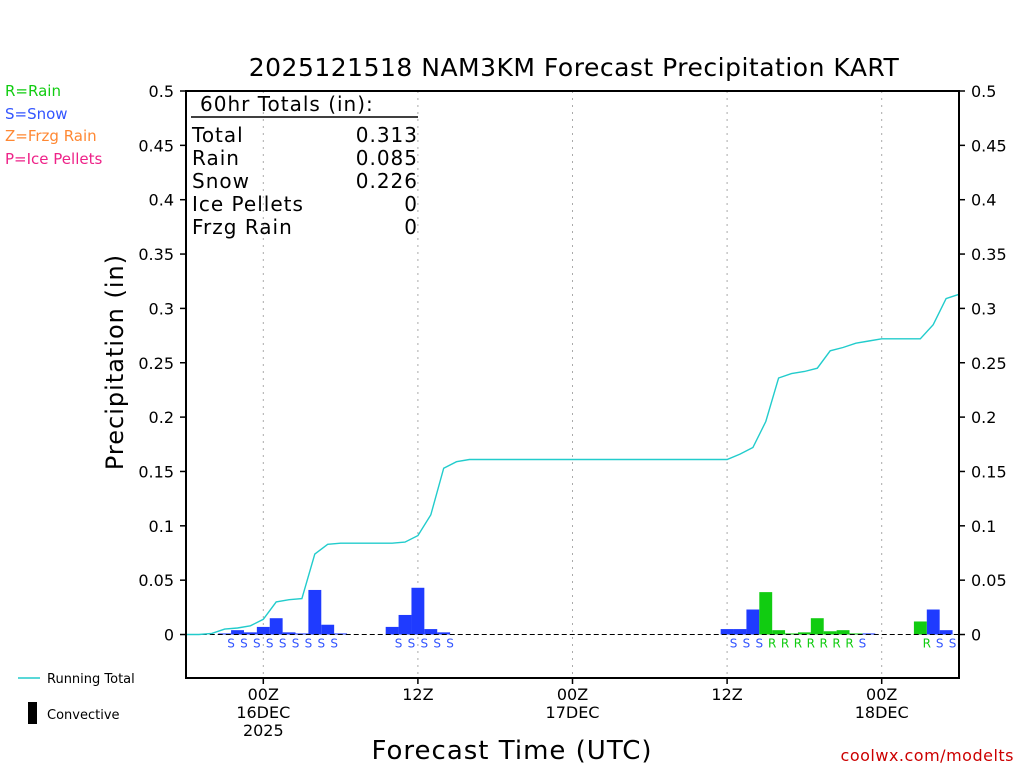  I want to click on y-tick-label-left: 0.1, so click(161, 526).